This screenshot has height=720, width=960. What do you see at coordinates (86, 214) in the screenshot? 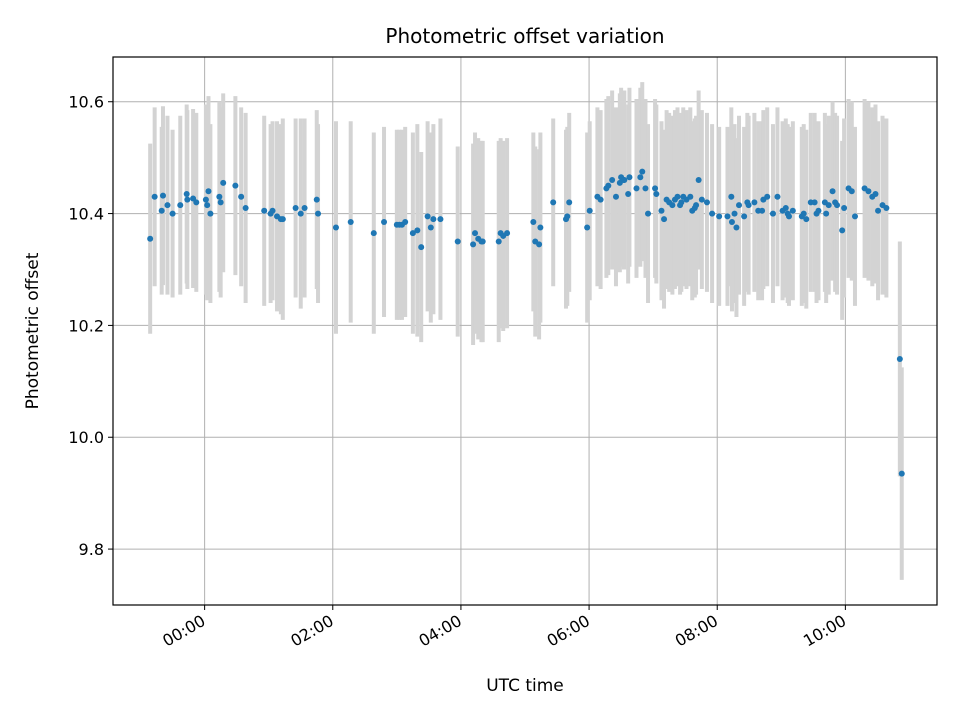
I see `y-tick-label: 10.4` at bounding box center [86, 214].